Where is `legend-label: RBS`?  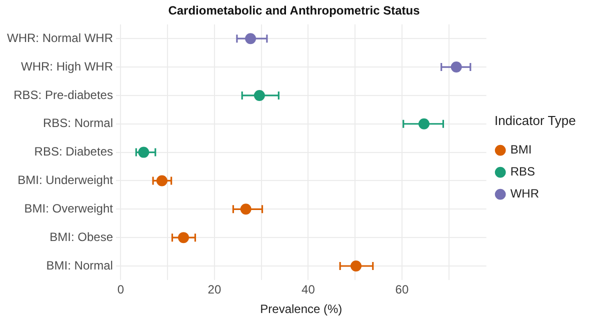 legend-label: RBS is located at coordinates (523, 171).